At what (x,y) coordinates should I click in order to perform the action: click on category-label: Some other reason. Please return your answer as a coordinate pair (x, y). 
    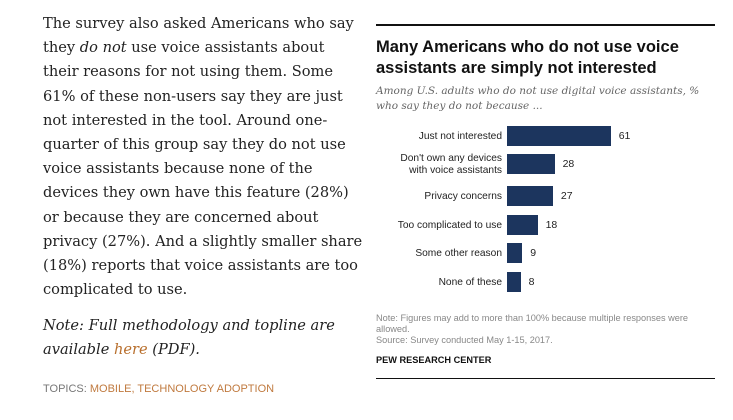
    Looking at the image, I should click on (458, 253).